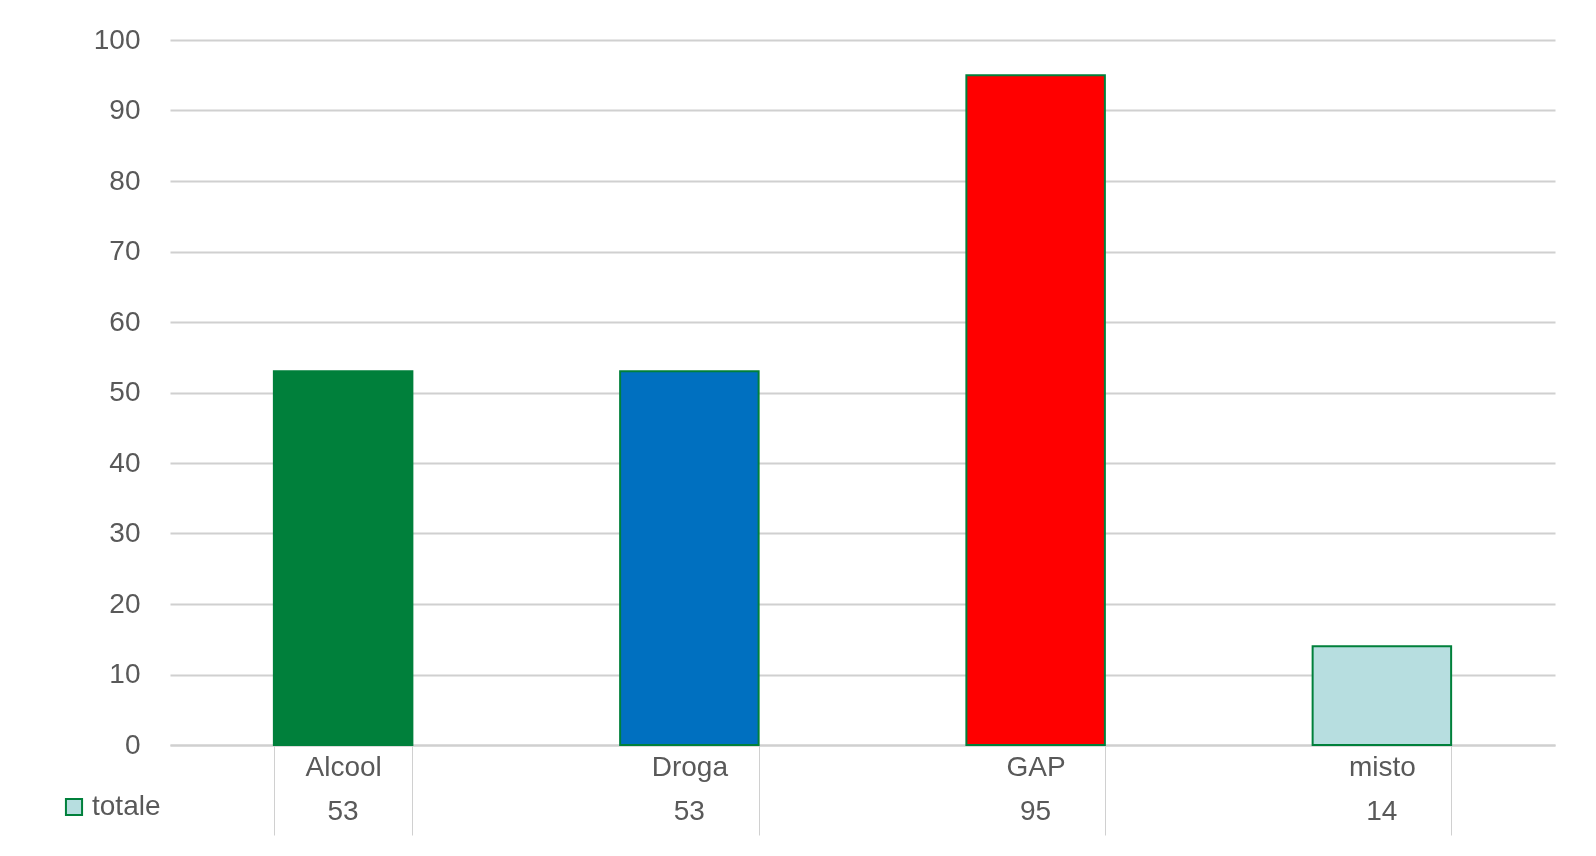 The width and height of the screenshot is (1596, 856). I want to click on y-tick-label: 0, so click(132, 744).